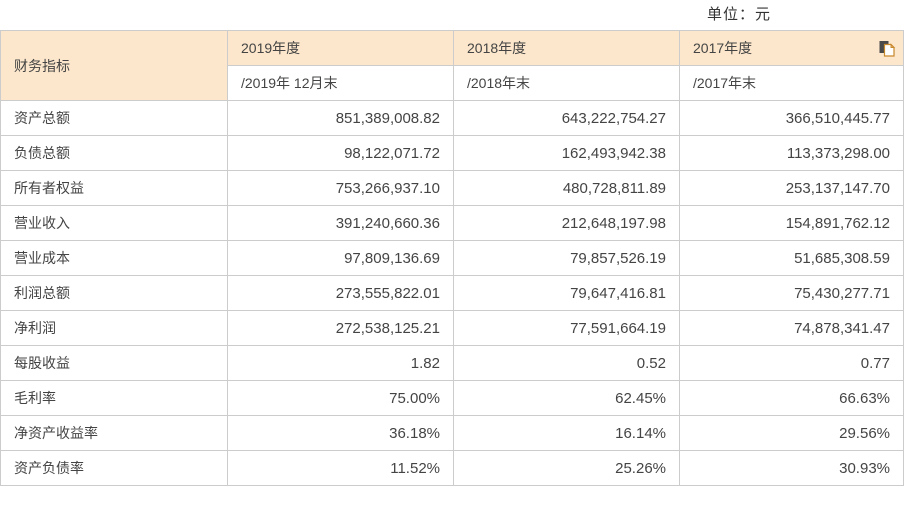 The width and height of the screenshot is (905, 513). I want to click on row-label: 净资产收益率, so click(114, 433).